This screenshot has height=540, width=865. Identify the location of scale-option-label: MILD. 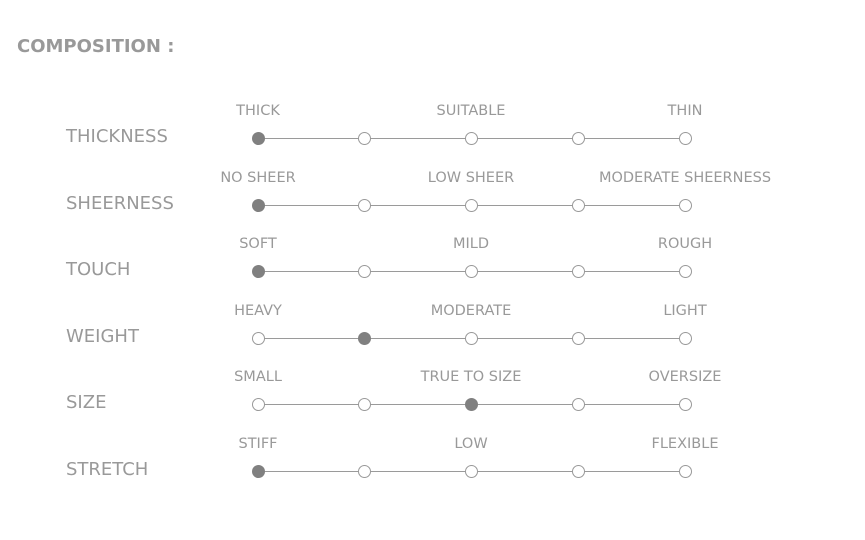
(471, 244).